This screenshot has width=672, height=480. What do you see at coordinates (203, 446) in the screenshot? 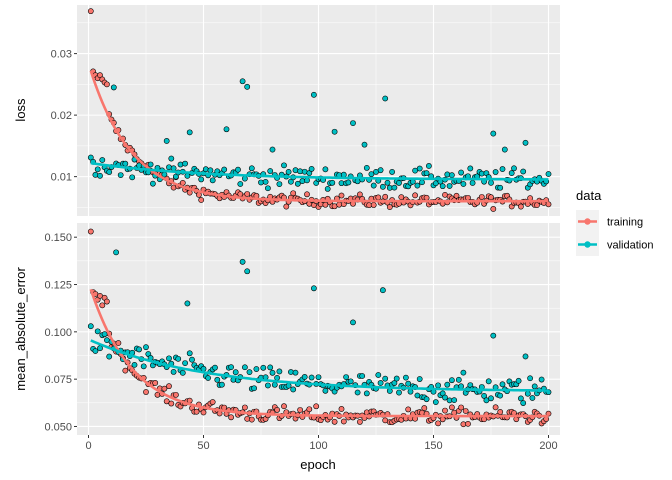
I see `x-tick-label: 50` at bounding box center [203, 446].